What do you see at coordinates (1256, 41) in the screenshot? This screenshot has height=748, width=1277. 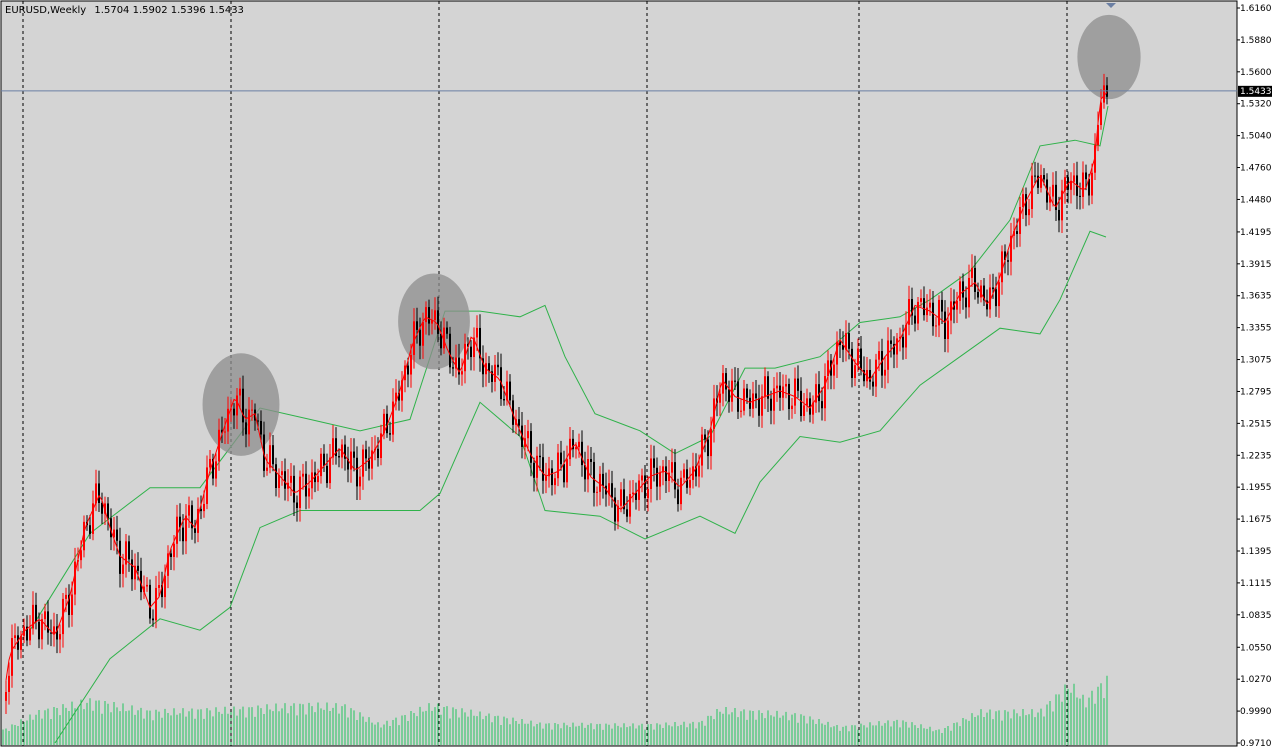 I see `price-axis-label: 1.5880` at bounding box center [1256, 41].